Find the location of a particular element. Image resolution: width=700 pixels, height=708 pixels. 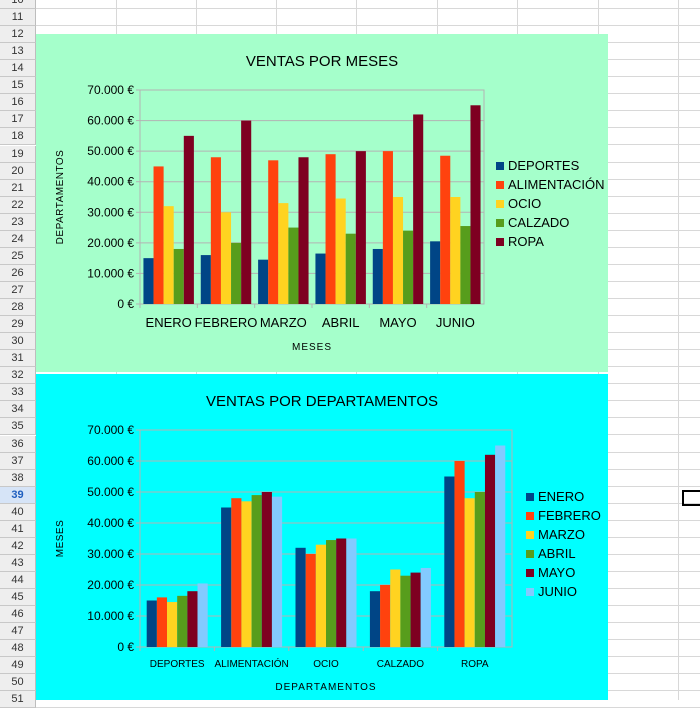

bar-deportes-enero is located at coordinates (148, 281).